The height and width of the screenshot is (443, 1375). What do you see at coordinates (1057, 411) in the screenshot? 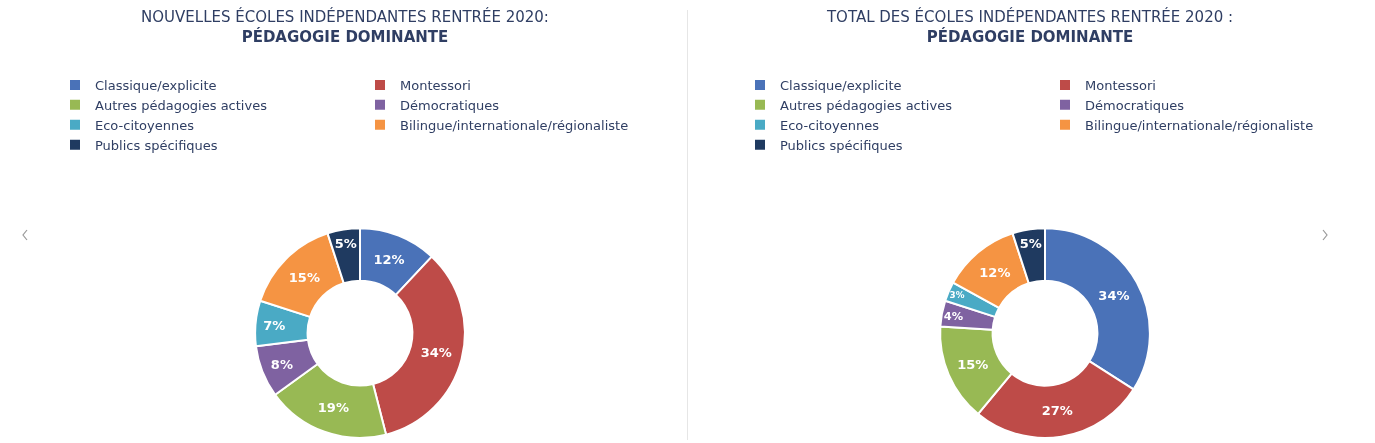
I see `data-label: 27%` at bounding box center [1057, 411].